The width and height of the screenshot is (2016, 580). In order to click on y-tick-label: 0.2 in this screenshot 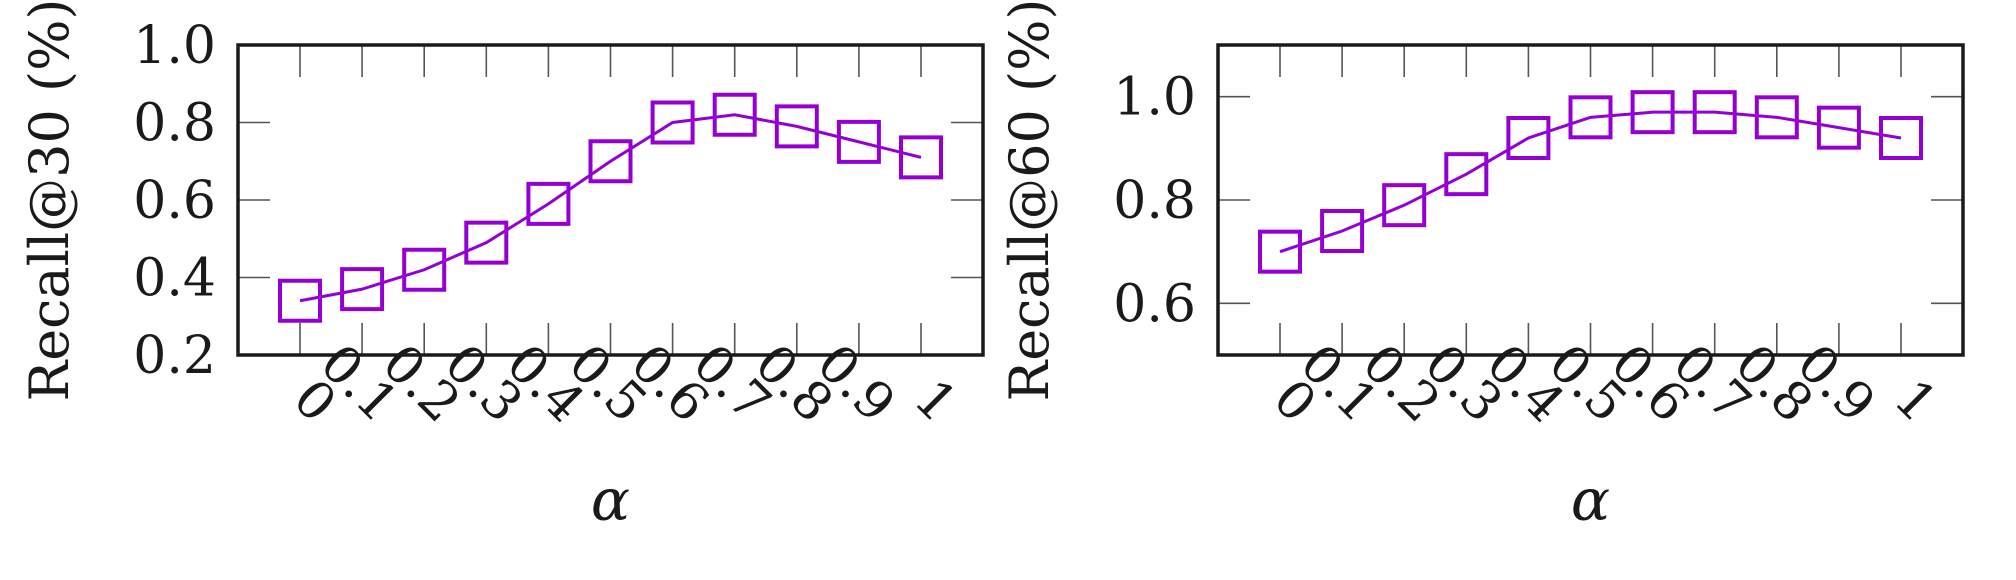, I will do `click(174, 356)`.